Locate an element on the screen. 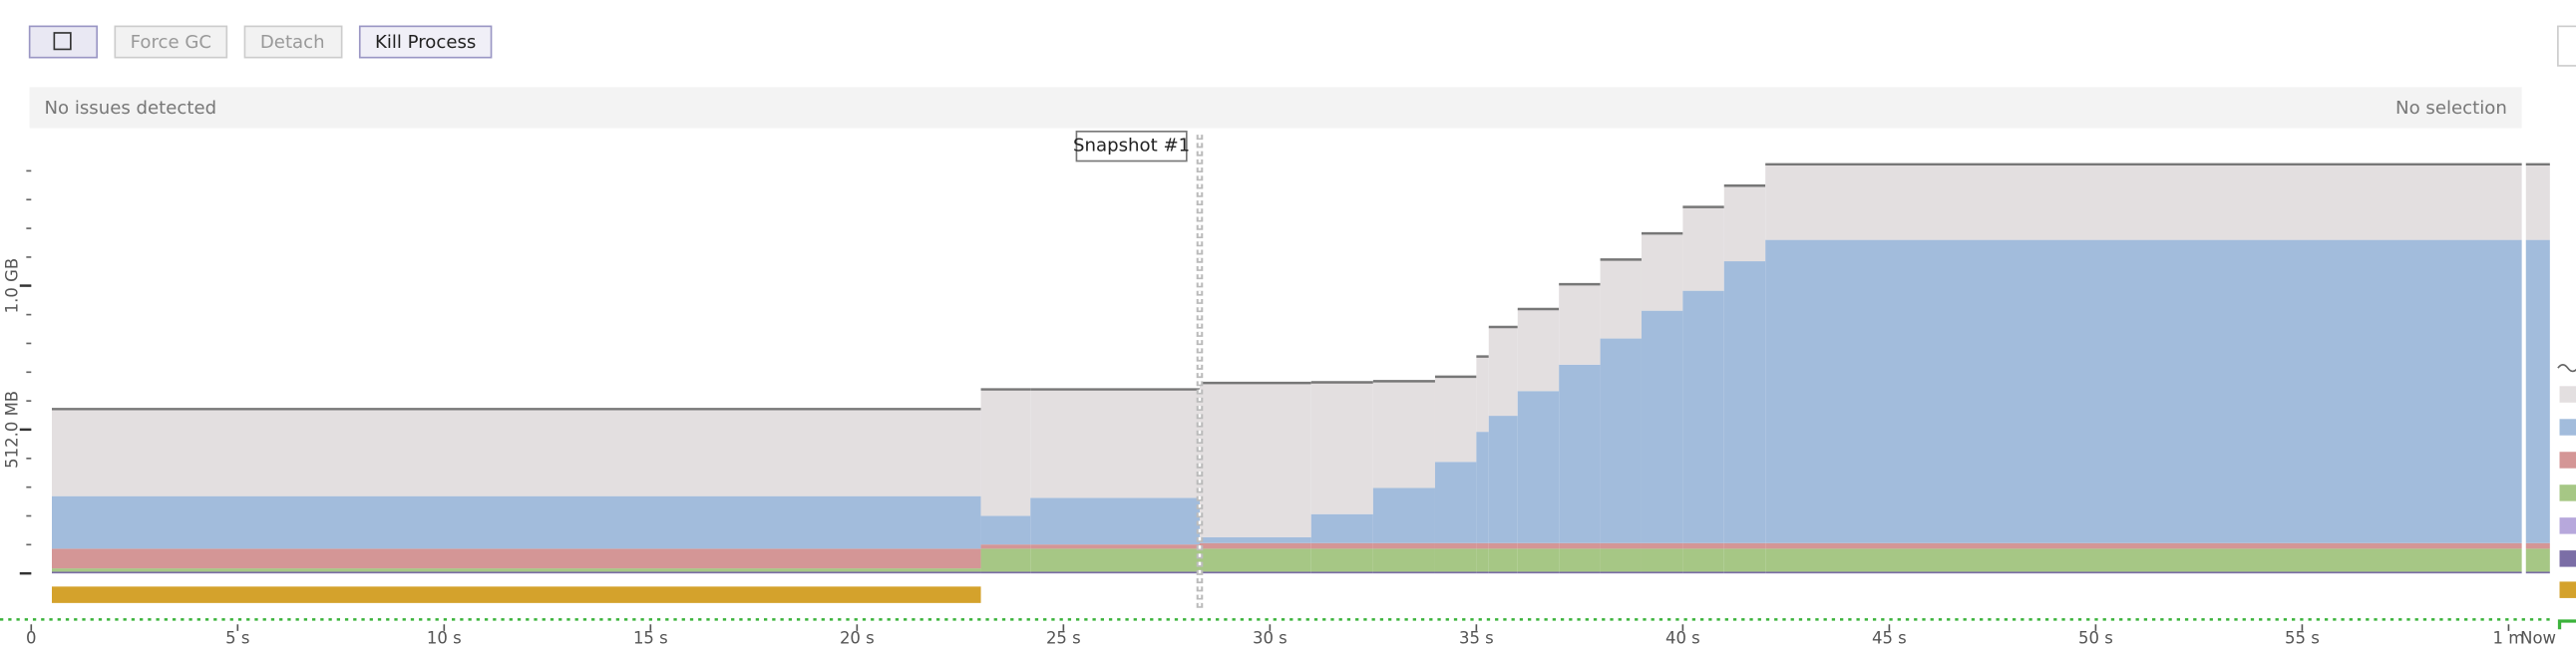 This screenshot has height=649, width=2576. button-label: Detach is located at coordinates (292, 43).